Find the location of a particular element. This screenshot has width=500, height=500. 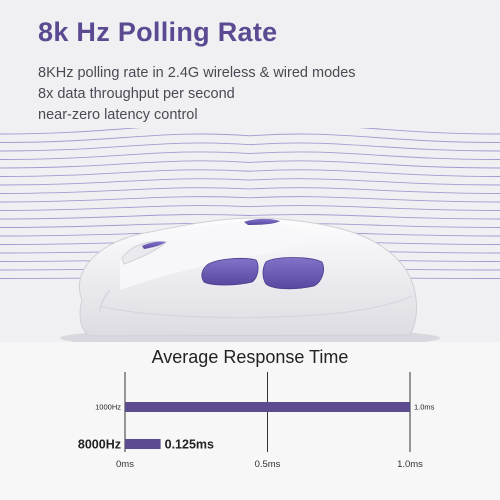

x-tick-label: 1.0ms is located at coordinates (410, 464).